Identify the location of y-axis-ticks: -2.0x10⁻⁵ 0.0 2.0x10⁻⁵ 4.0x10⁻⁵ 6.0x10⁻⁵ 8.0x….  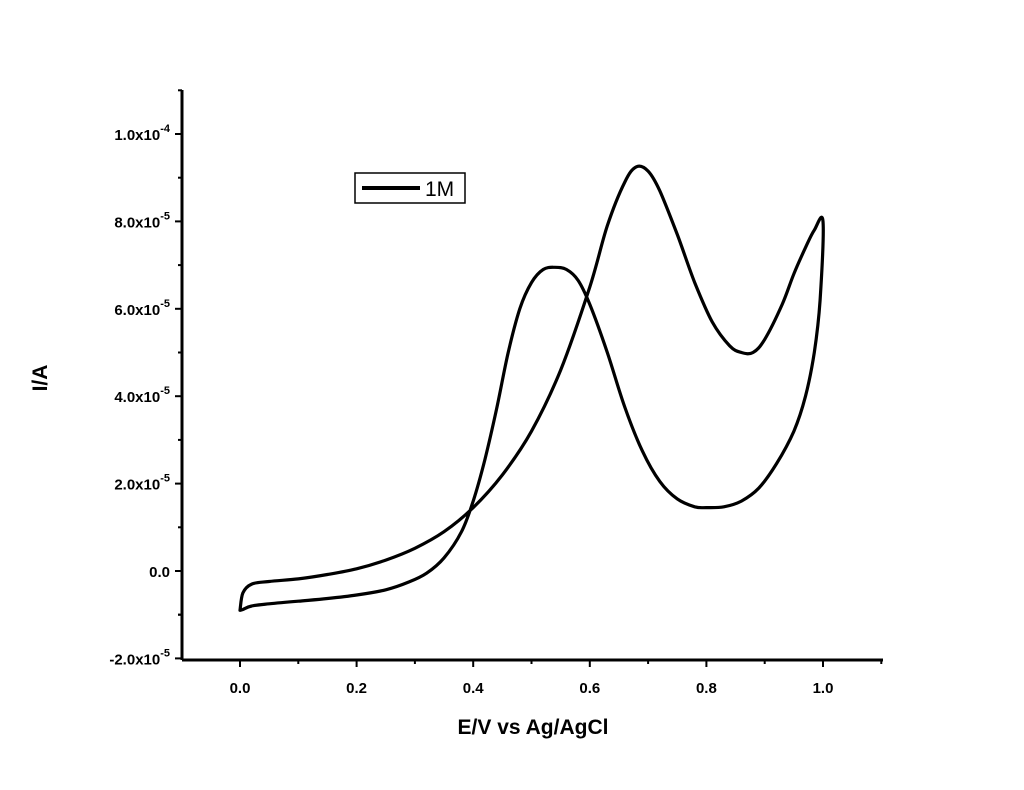
(145, 378).